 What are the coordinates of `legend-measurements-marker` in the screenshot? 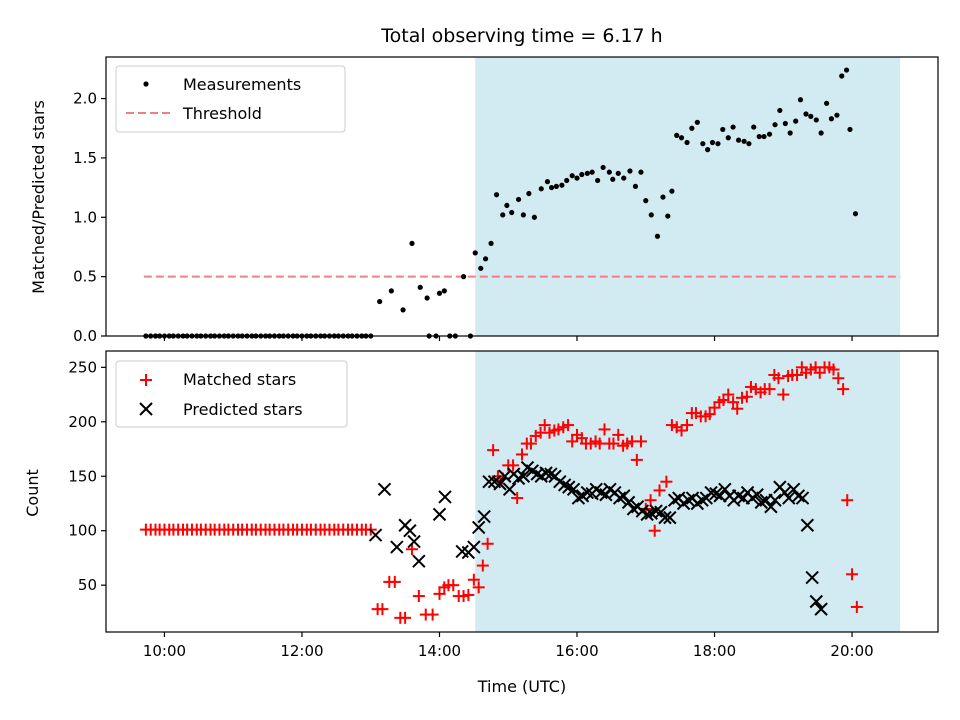 It's located at (146, 84).